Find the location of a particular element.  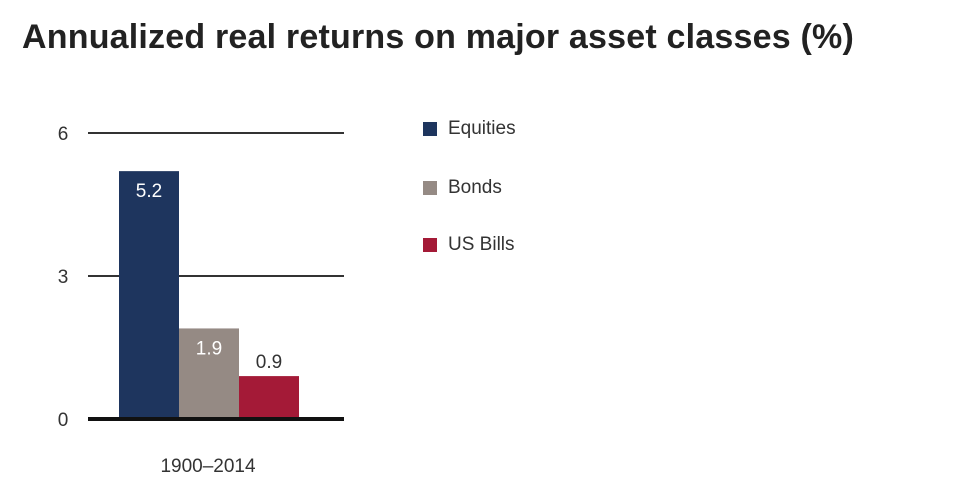

data-label-equities: 5.2 is located at coordinates (149, 191).